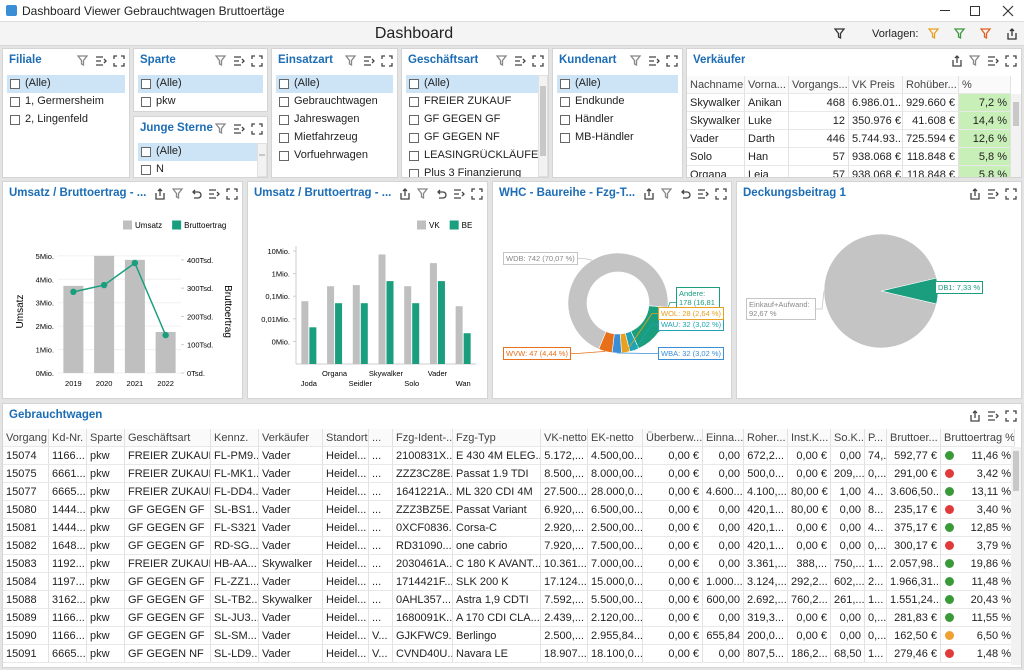  What do you see at coordinates (985, 85) in the screenshot?
I see `column-header: %` at bounding box center [985, 85].